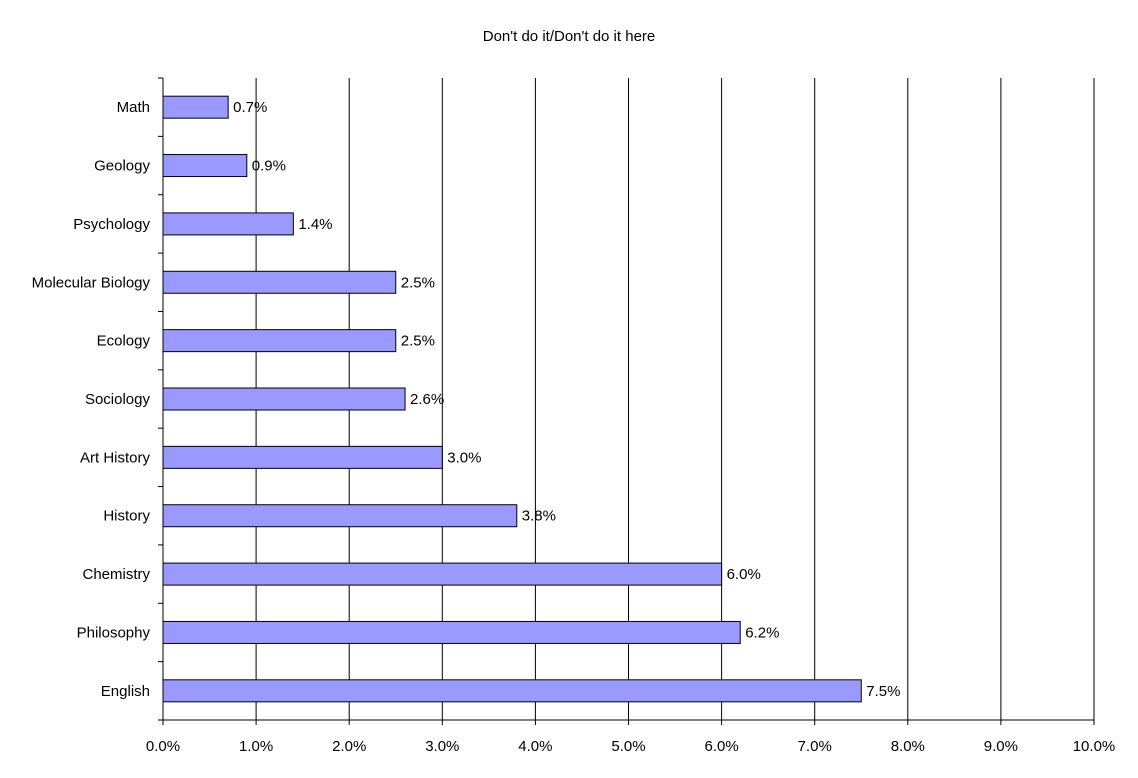  Describe the element at coordinates (118, 399) in the screenshot. I see `category-label: Sociology` at that location.